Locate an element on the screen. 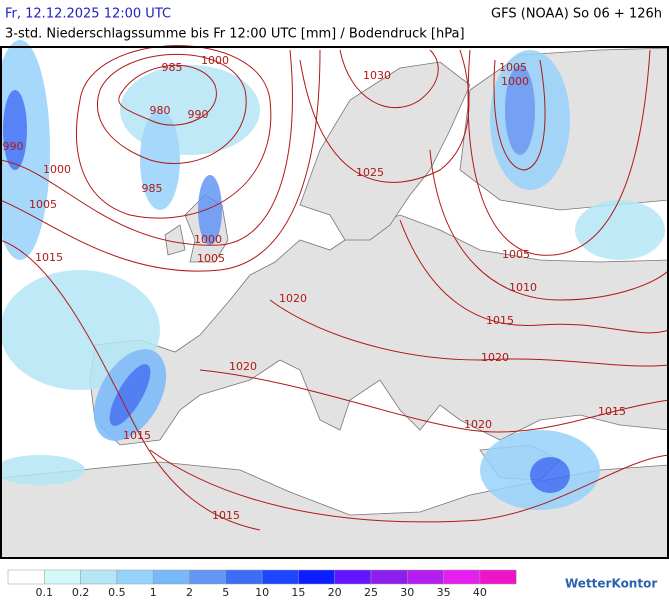 This screenshot has height=600, width=669. isobar-label: 980 is located at coordinates (160, 110).